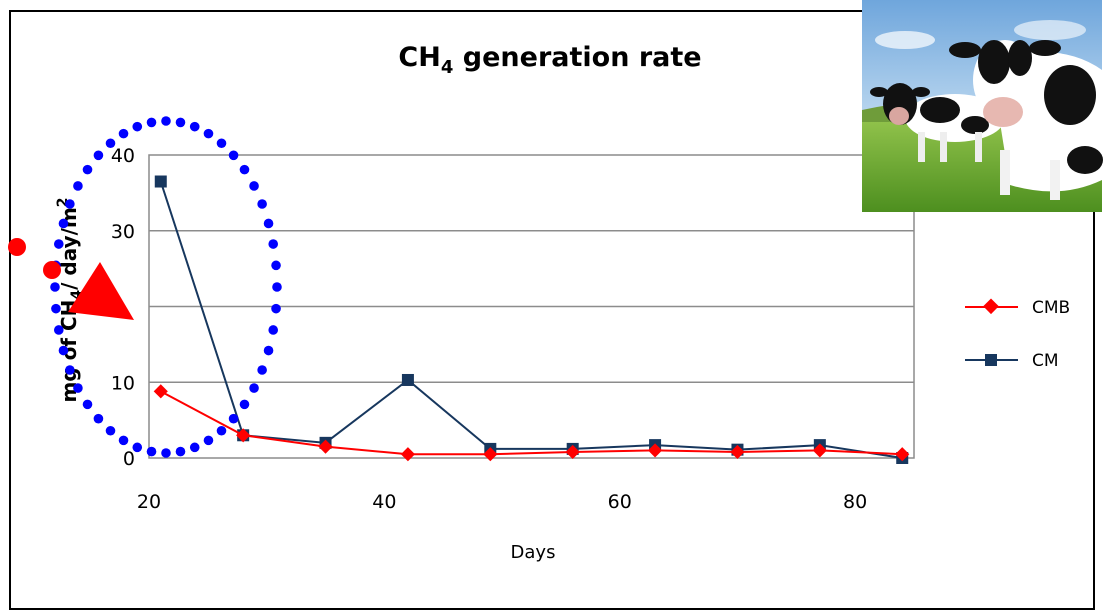  I want to click on red-dot-marker, so click(17, 247).